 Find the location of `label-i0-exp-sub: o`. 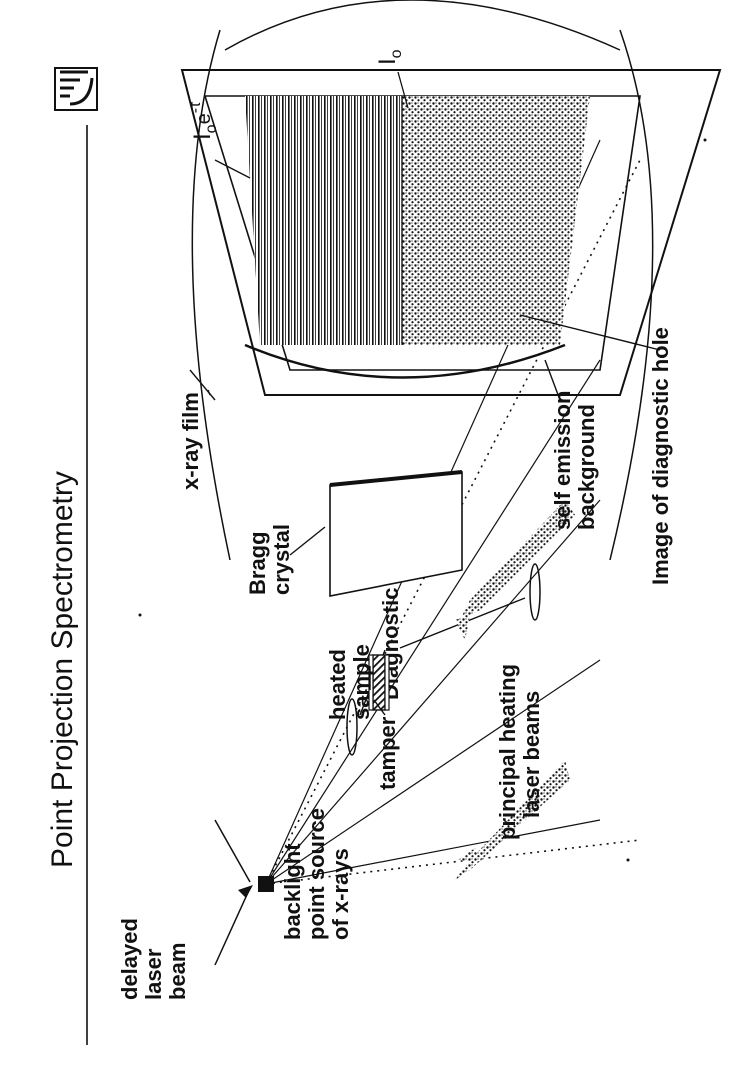

label-i0-exp-sub: o is located at coordinates (211, 128).